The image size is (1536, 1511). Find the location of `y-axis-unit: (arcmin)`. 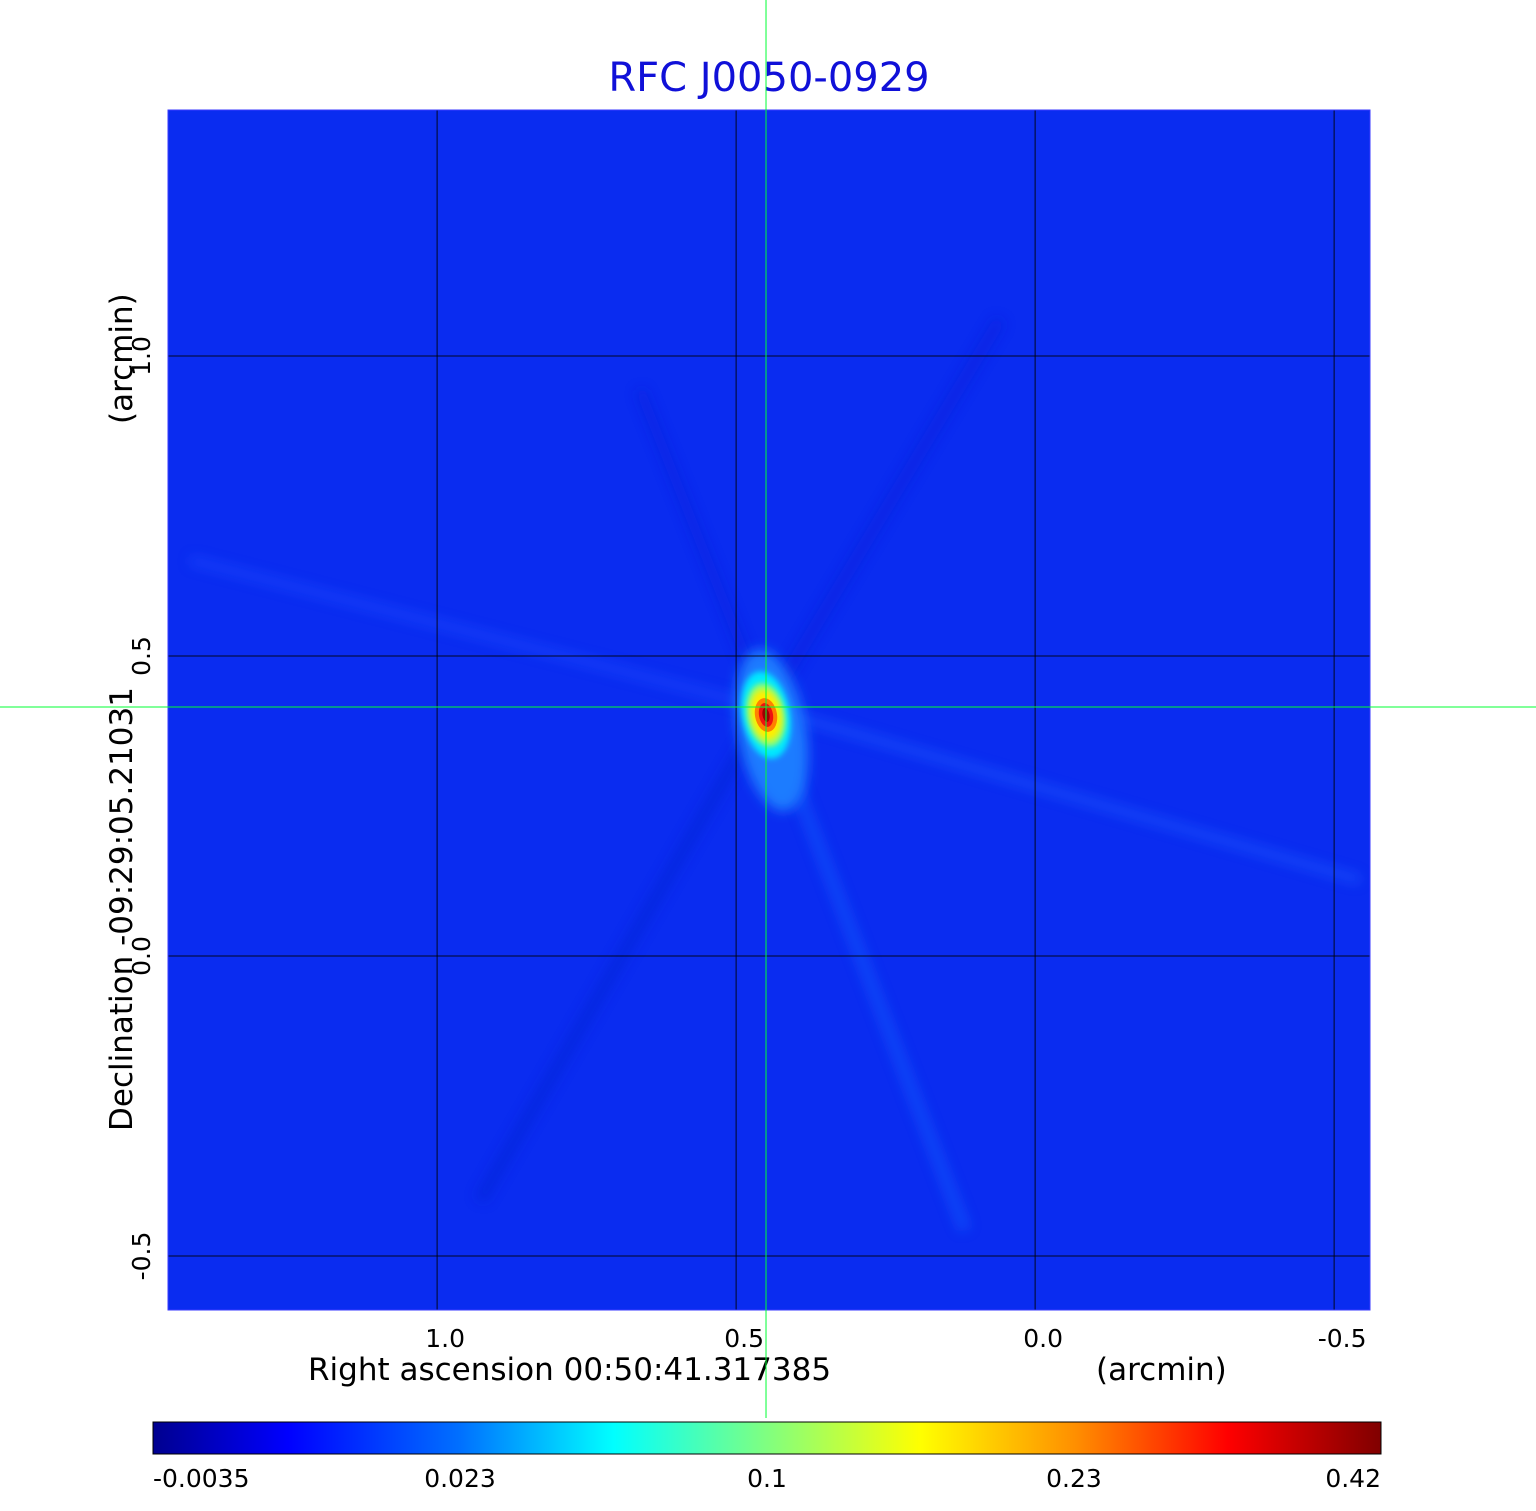

y-axis-unit: (arcmin) is located at coordinates (122, 358).